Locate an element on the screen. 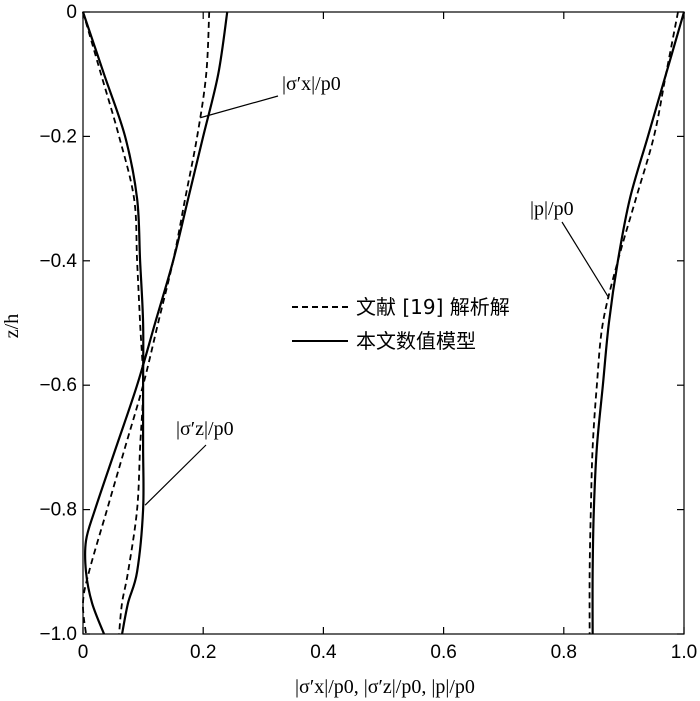 Image resolution: width=700 pixels, height=701 pixels. y-tick-label: −1.0 is located at coordinates (58, 634).